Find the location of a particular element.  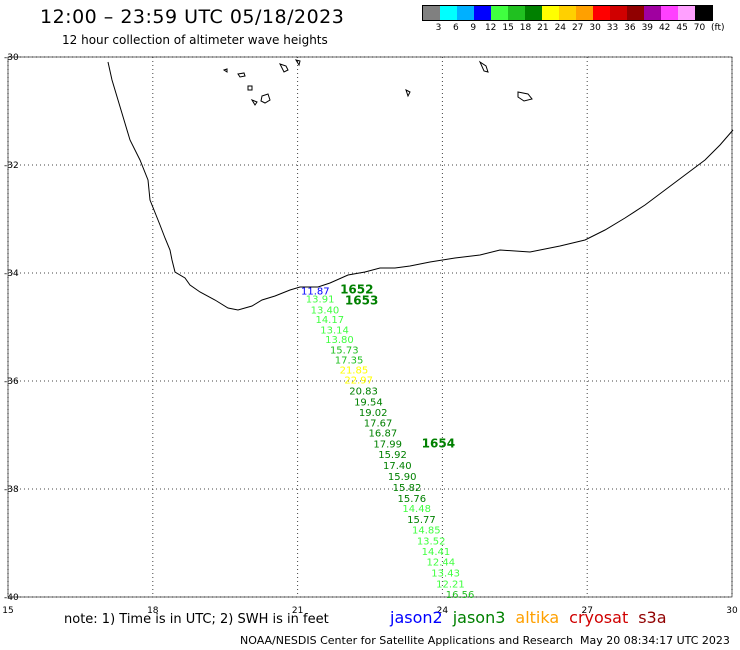

legend-label: 9 is located at coordinates (473, 28).